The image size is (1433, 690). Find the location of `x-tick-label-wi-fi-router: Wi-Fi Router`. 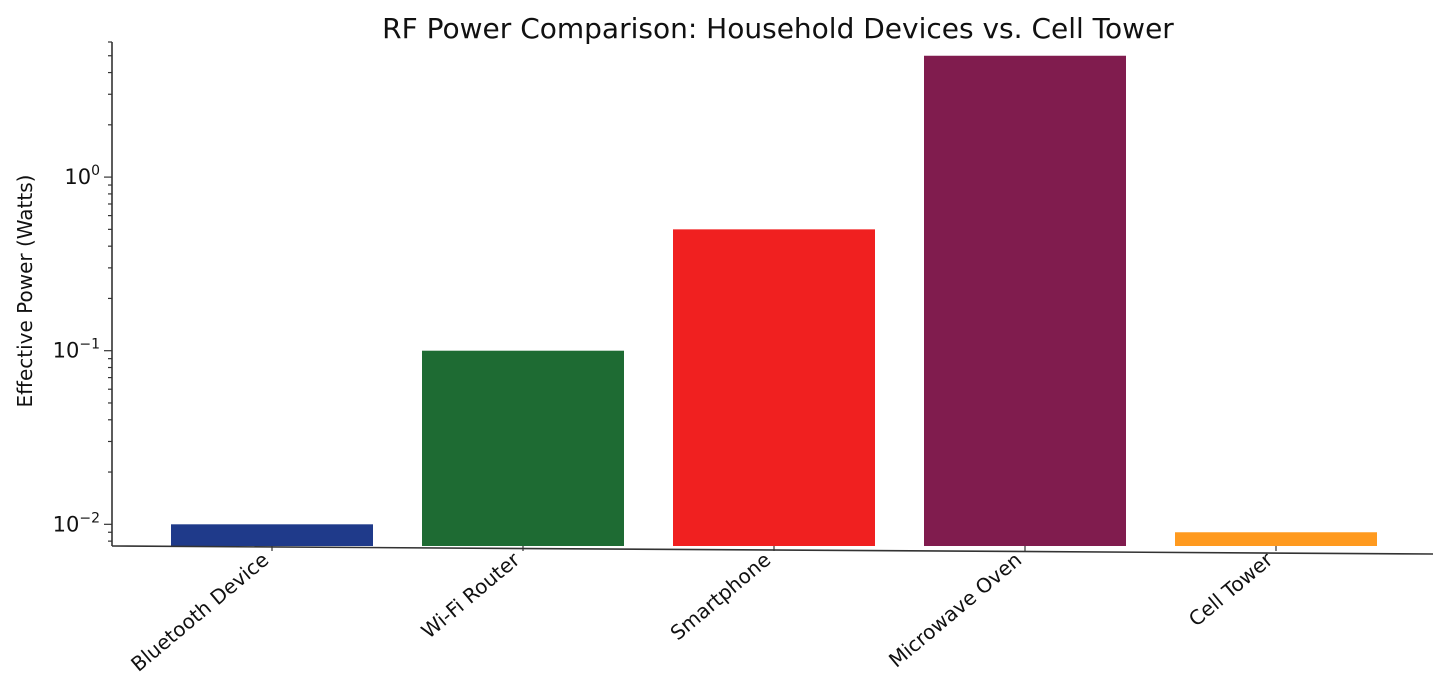

x-tick-label-wi-fi-router: Wi-Fi Router is located at coordinates (471, 595).